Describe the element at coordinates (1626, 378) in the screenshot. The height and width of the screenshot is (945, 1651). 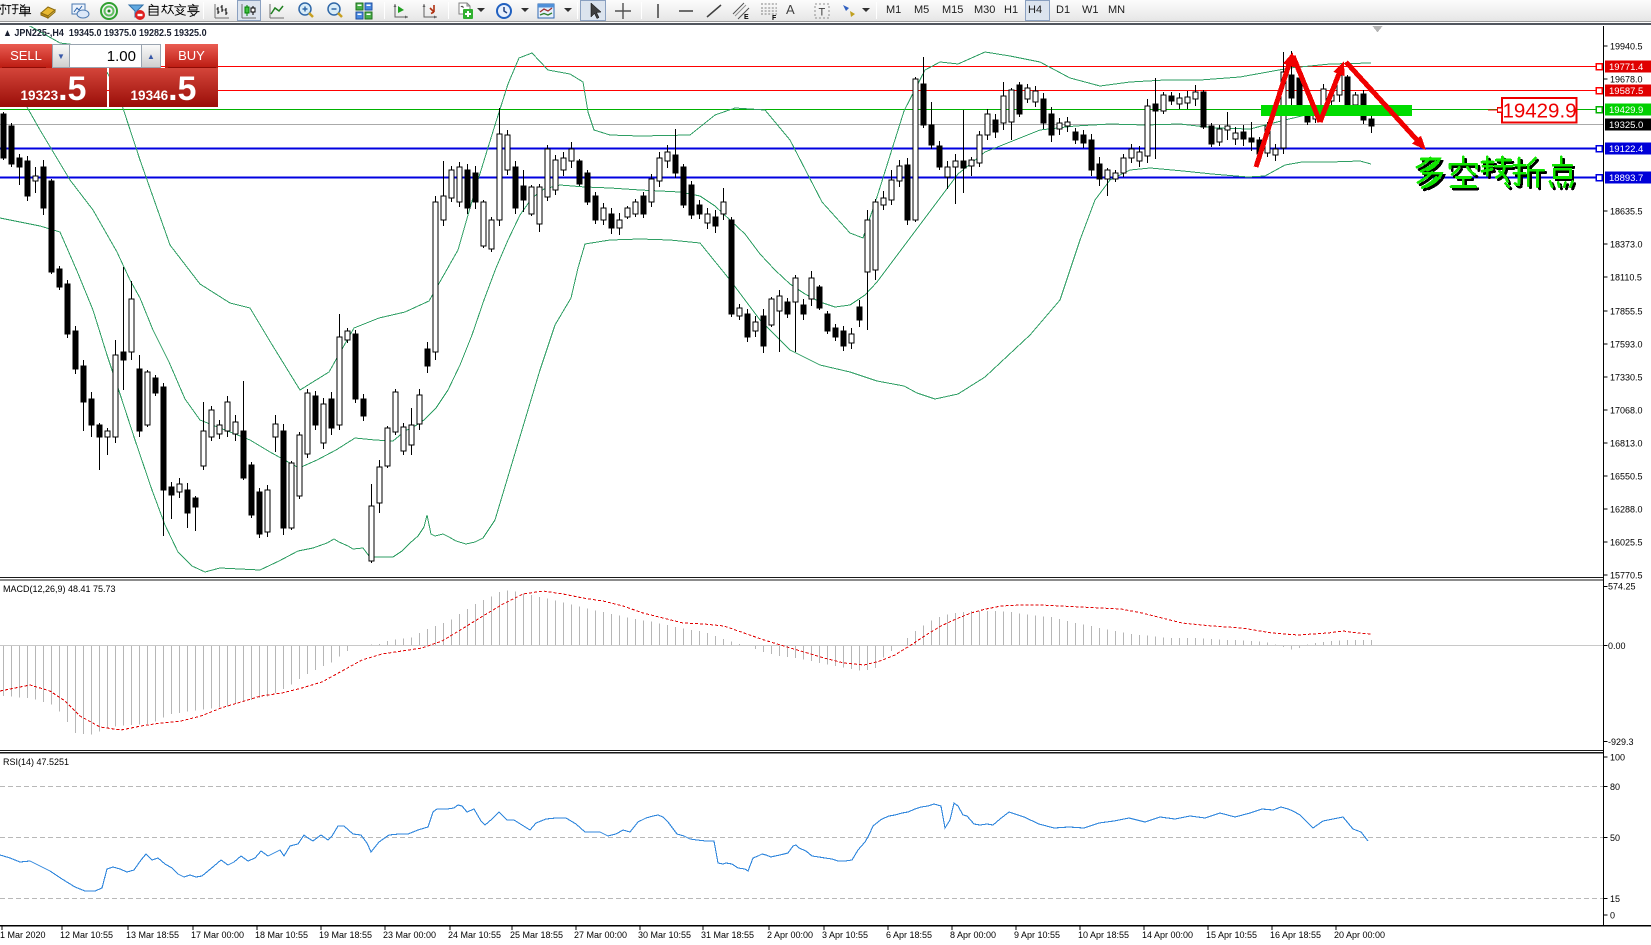
I see `svg-text: 17330.5` at that location.